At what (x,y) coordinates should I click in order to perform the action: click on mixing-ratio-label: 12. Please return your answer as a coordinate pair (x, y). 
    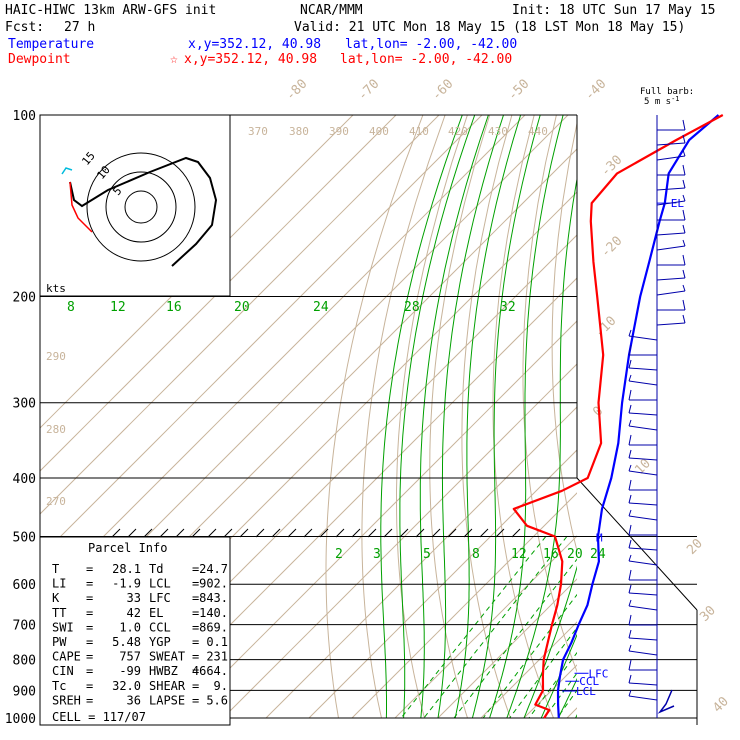
    Looking at the image, I should click on (519, 554).